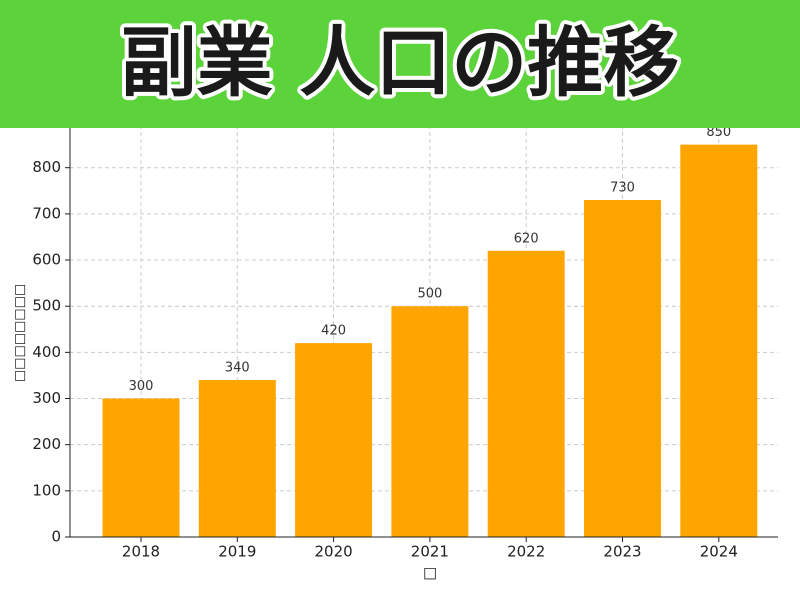 The width and height of the screenshot is (800, 600). I want to click on x-tick-label: 2020, so click(334, 552).